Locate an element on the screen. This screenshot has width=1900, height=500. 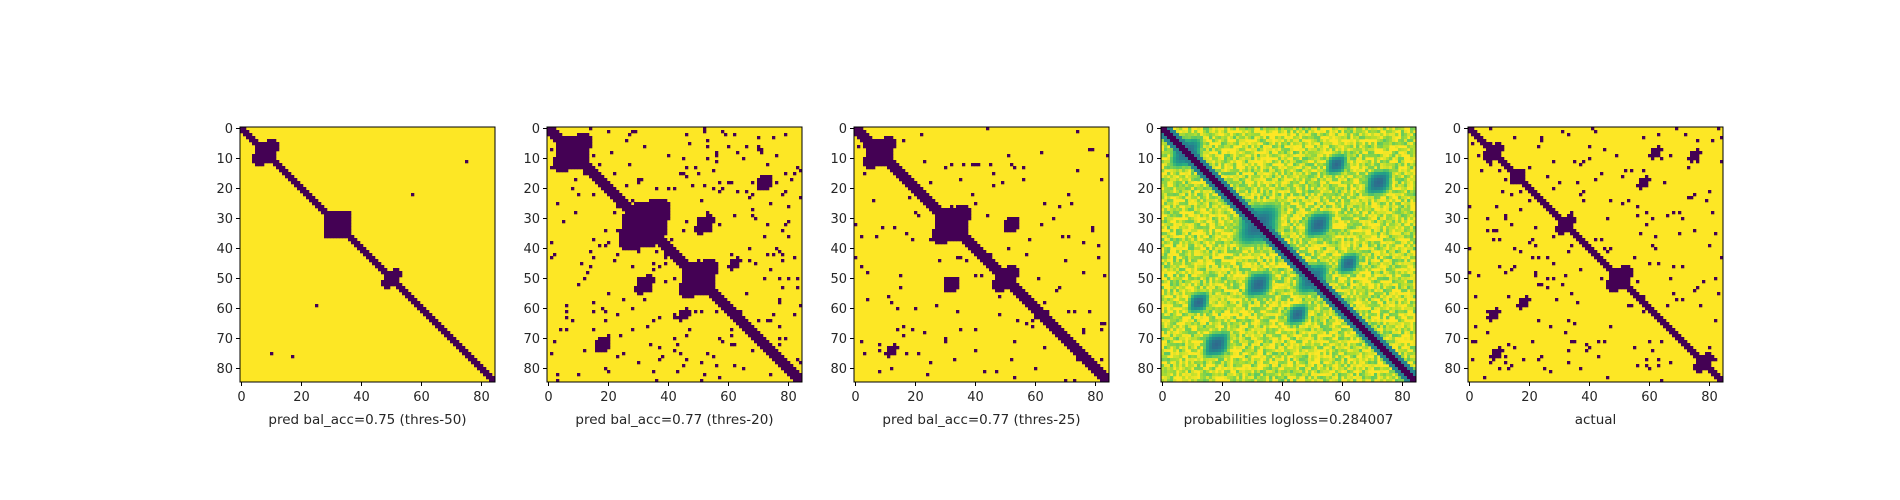
y-tick-label: 70 is located at coordinates (224, 339).